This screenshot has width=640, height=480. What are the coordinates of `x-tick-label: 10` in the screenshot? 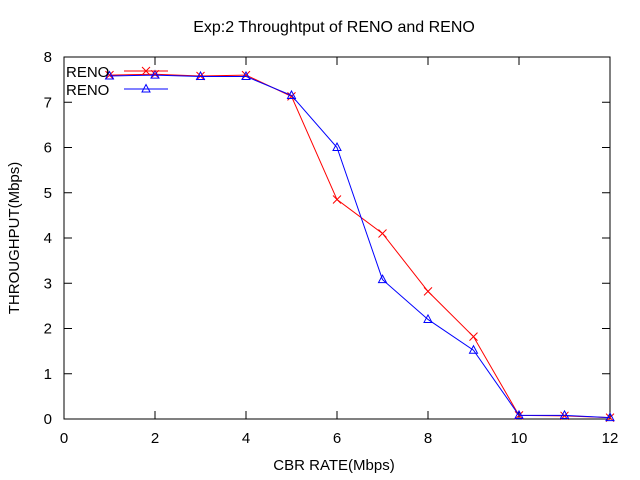 It's located at (519, 438).